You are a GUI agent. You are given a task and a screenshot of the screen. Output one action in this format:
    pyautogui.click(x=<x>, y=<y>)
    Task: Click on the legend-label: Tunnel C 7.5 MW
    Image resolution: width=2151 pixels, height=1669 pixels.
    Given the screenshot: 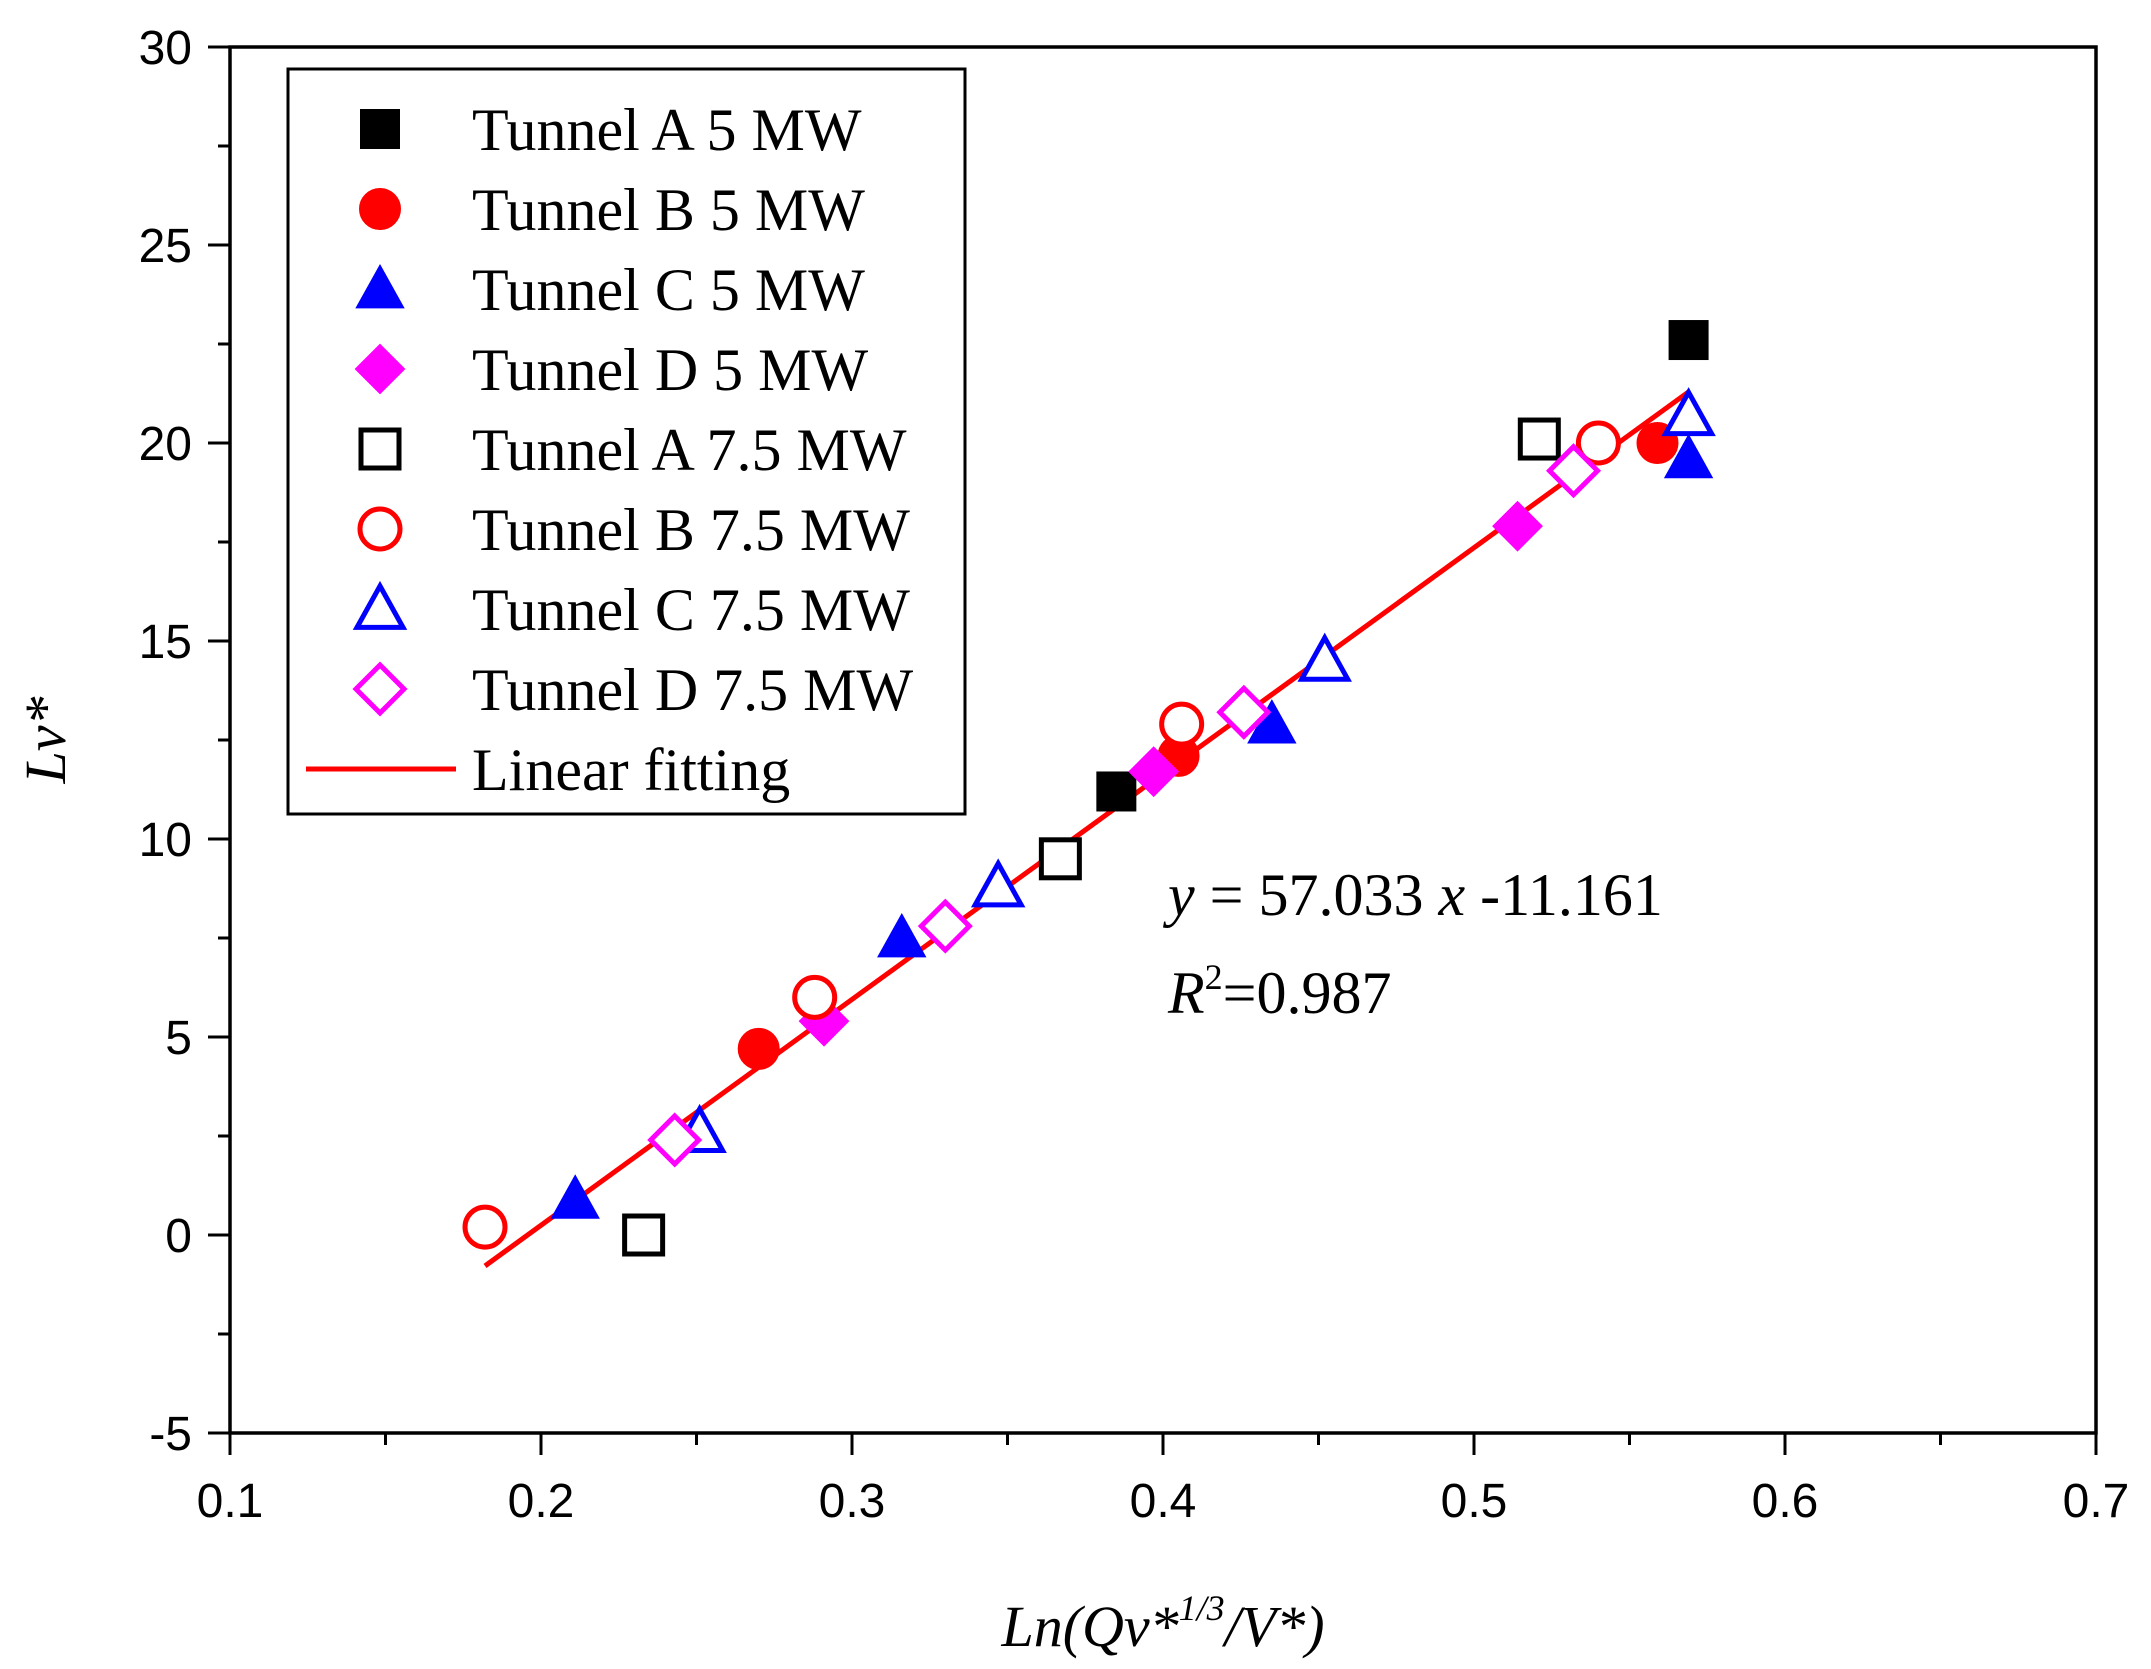 What is the action you would take?
    pyautogui.click(x=691, y=610)
    